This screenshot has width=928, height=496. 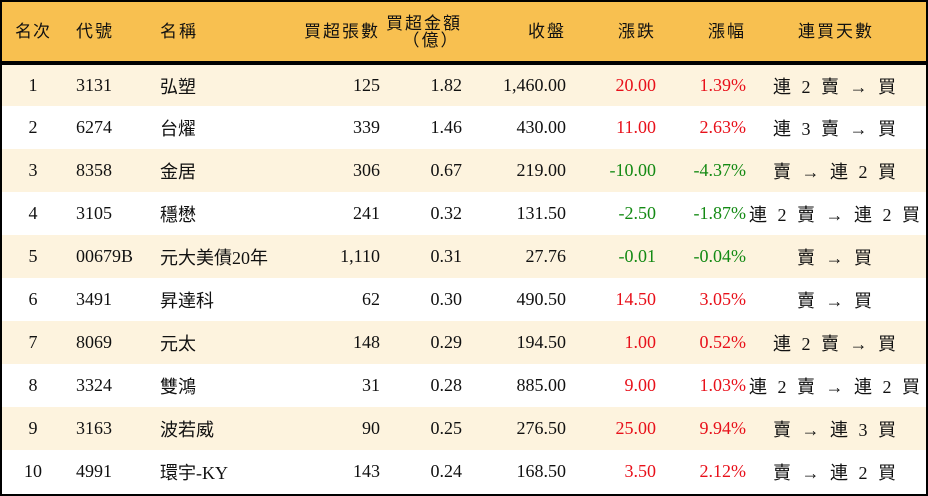 What do you see at coordinates (541, 471) in the screenshot?
I see `cell-close: 168.50` at bounding box center [541, 471].